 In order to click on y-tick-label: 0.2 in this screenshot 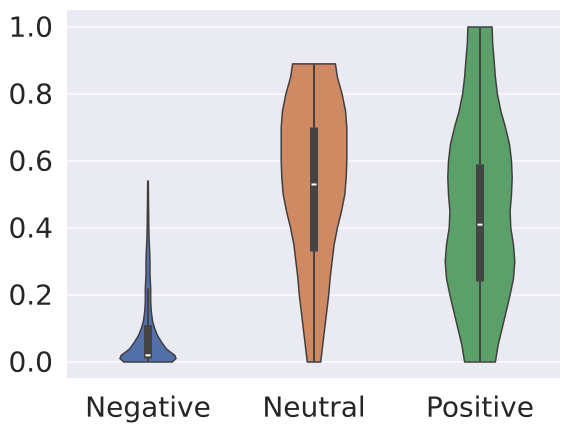, I will do `click(30, 295)`.